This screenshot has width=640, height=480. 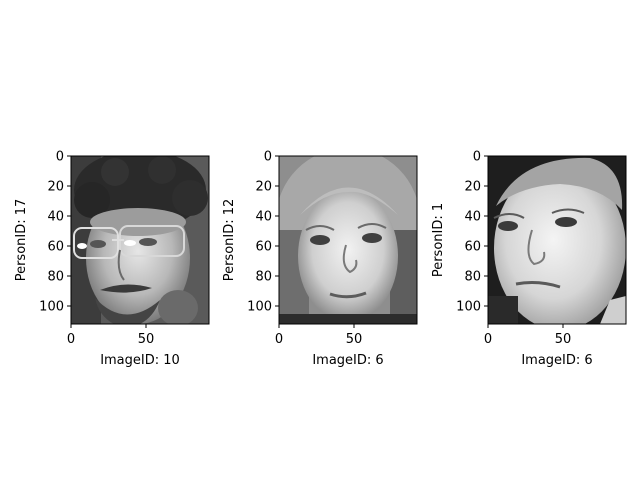 I want to click on y-axis-label: PersonID: 17, so click(x=21, y=240).